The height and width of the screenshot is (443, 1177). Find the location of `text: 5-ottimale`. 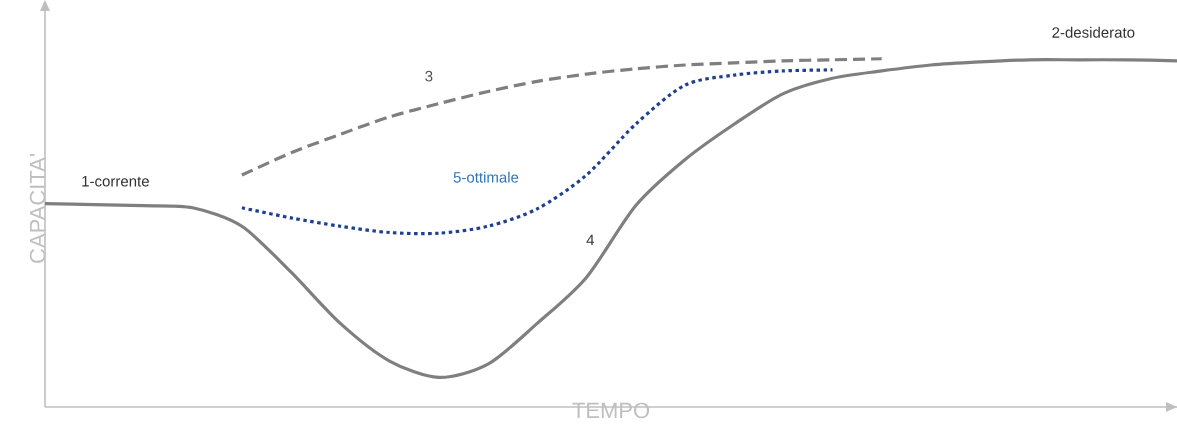

text: 5-ottimale is located at coordinates (486, 177).